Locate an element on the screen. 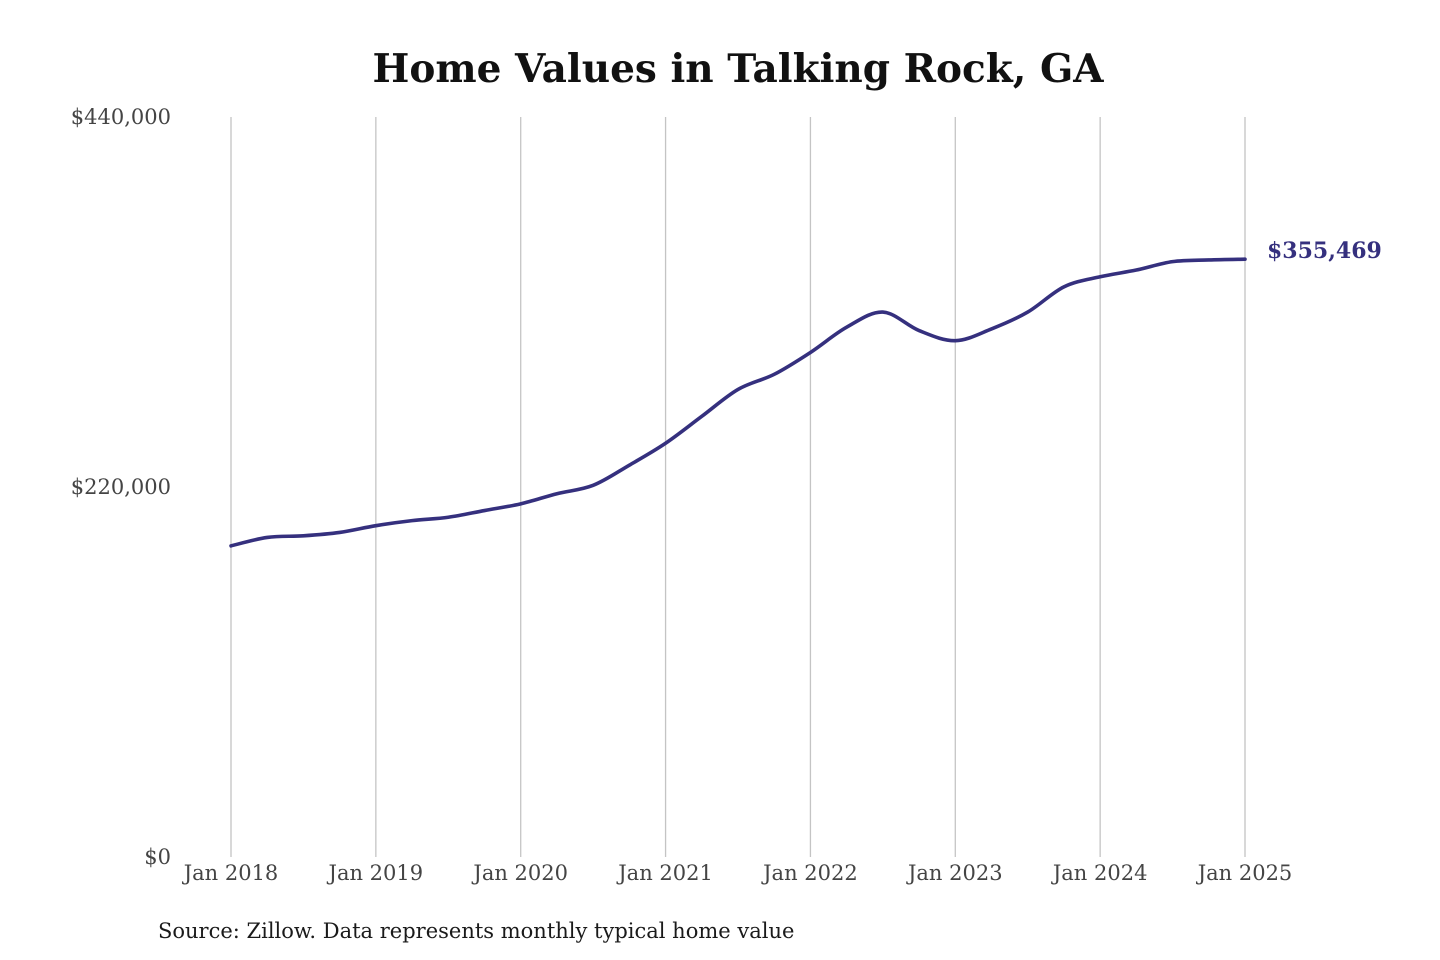 Image resolution: width=1440 pixels, height=960 pixels. y-tick-label-220-000: $220,000 is located at coordinates (121, 487).